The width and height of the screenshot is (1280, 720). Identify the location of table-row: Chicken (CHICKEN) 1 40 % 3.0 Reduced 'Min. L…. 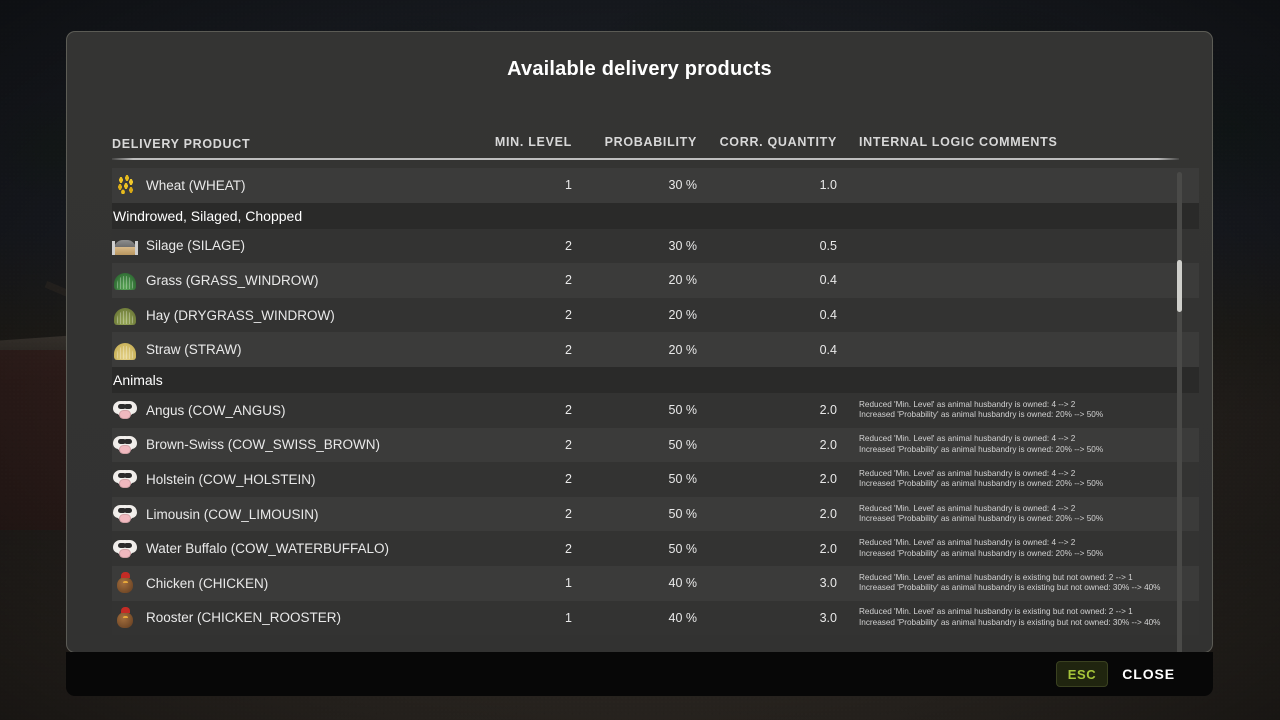
(655, 583).